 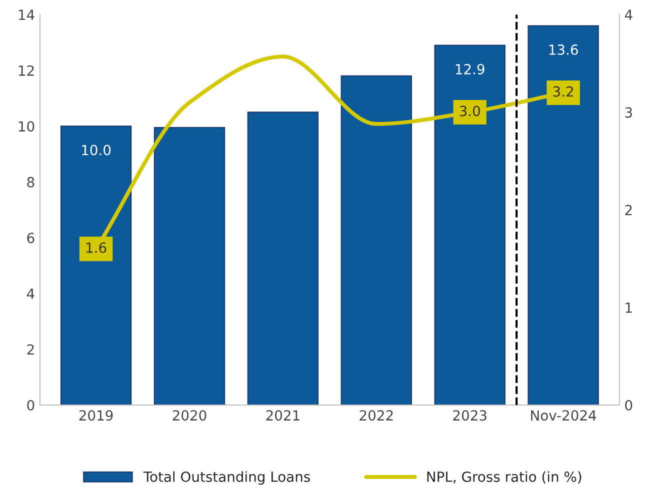 What do you see at coordinates (628, 210) in the screenshot?
I see `y2-tick-label: 2` at bounding box center [628, 210].